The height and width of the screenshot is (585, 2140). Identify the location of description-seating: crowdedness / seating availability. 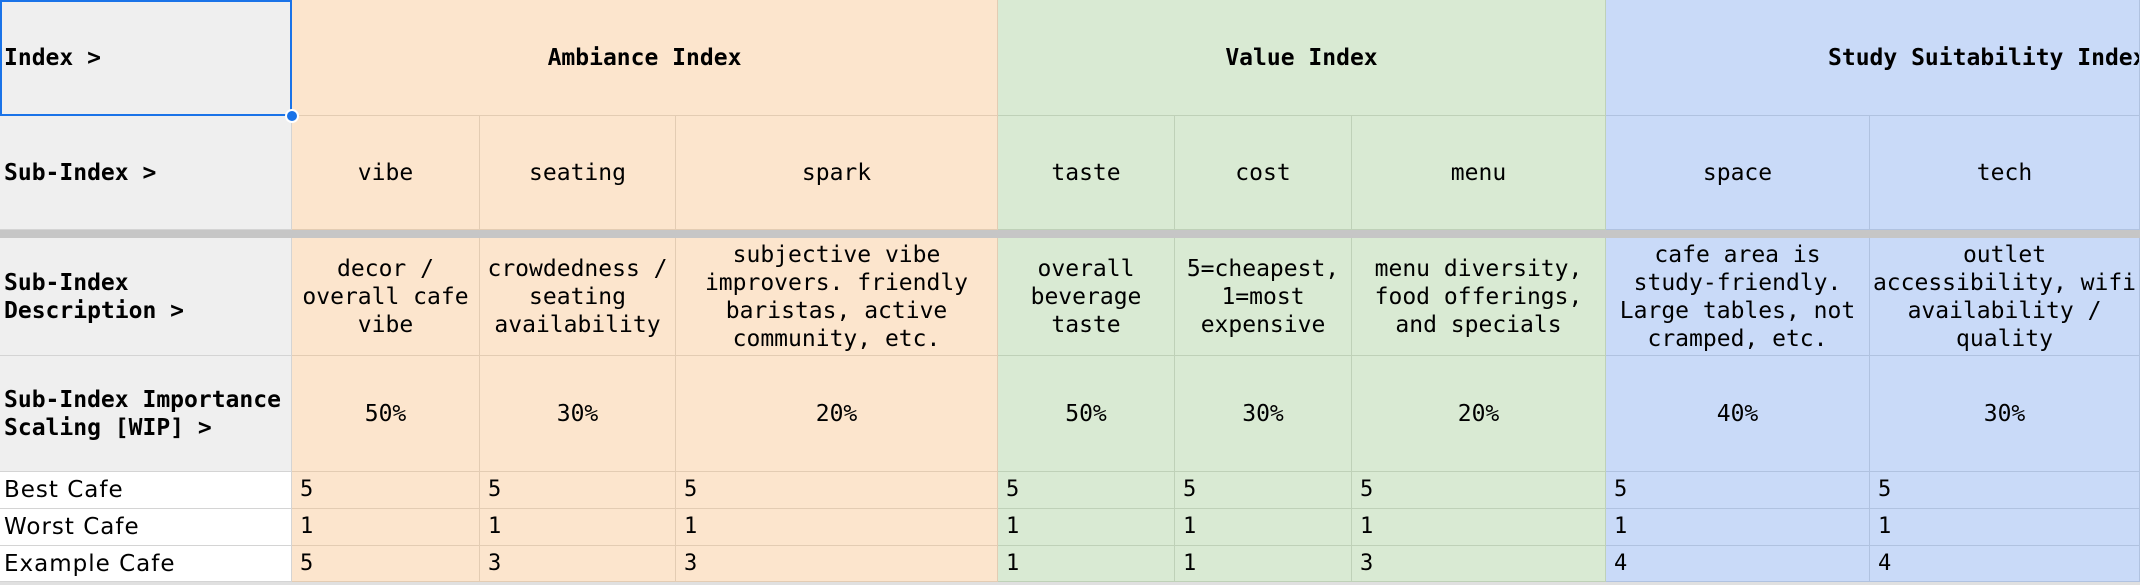
(578, 297).